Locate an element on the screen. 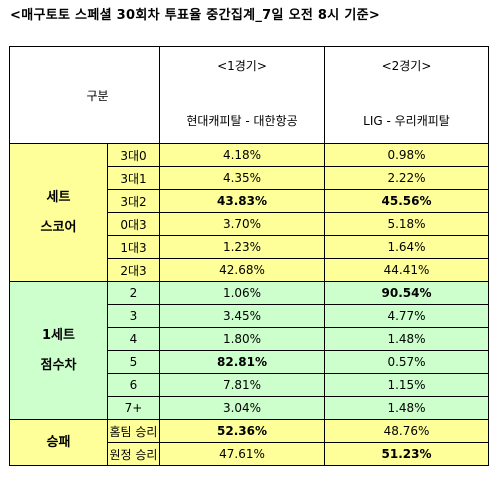 The height and width of the screenshot is (488, 498). table-row: 3 3.45% 4.77% is located at coordinates (249, 316).